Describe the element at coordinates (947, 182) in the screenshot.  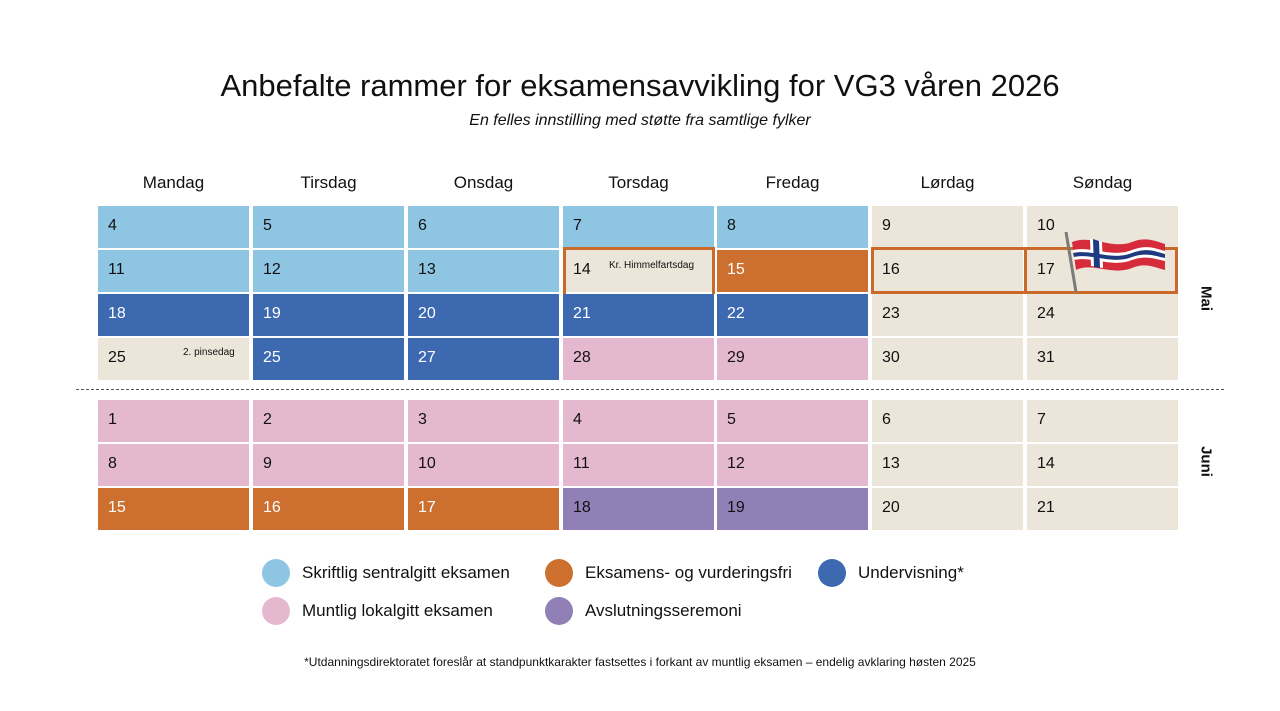
I see `day-header-saturday: Lørdag` at that location.